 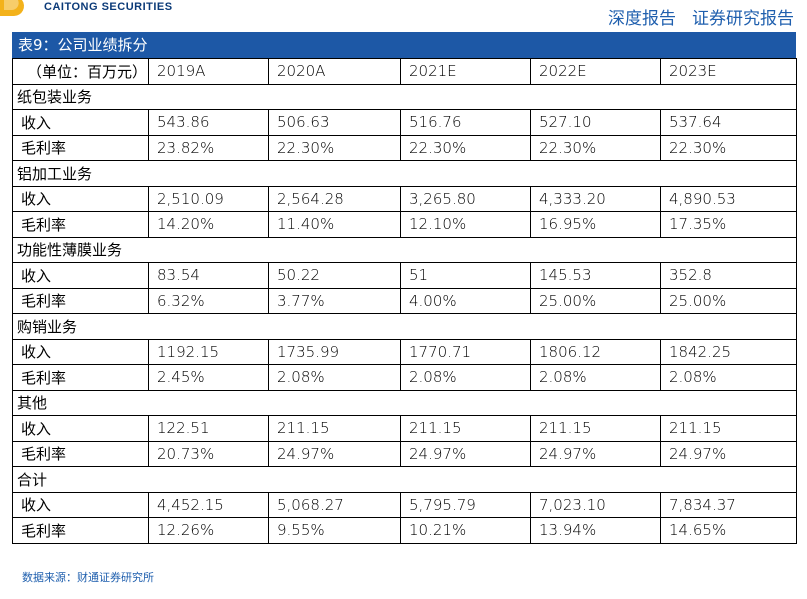 I want to click on table-cell: 516.76, so click(x=465, y=122).